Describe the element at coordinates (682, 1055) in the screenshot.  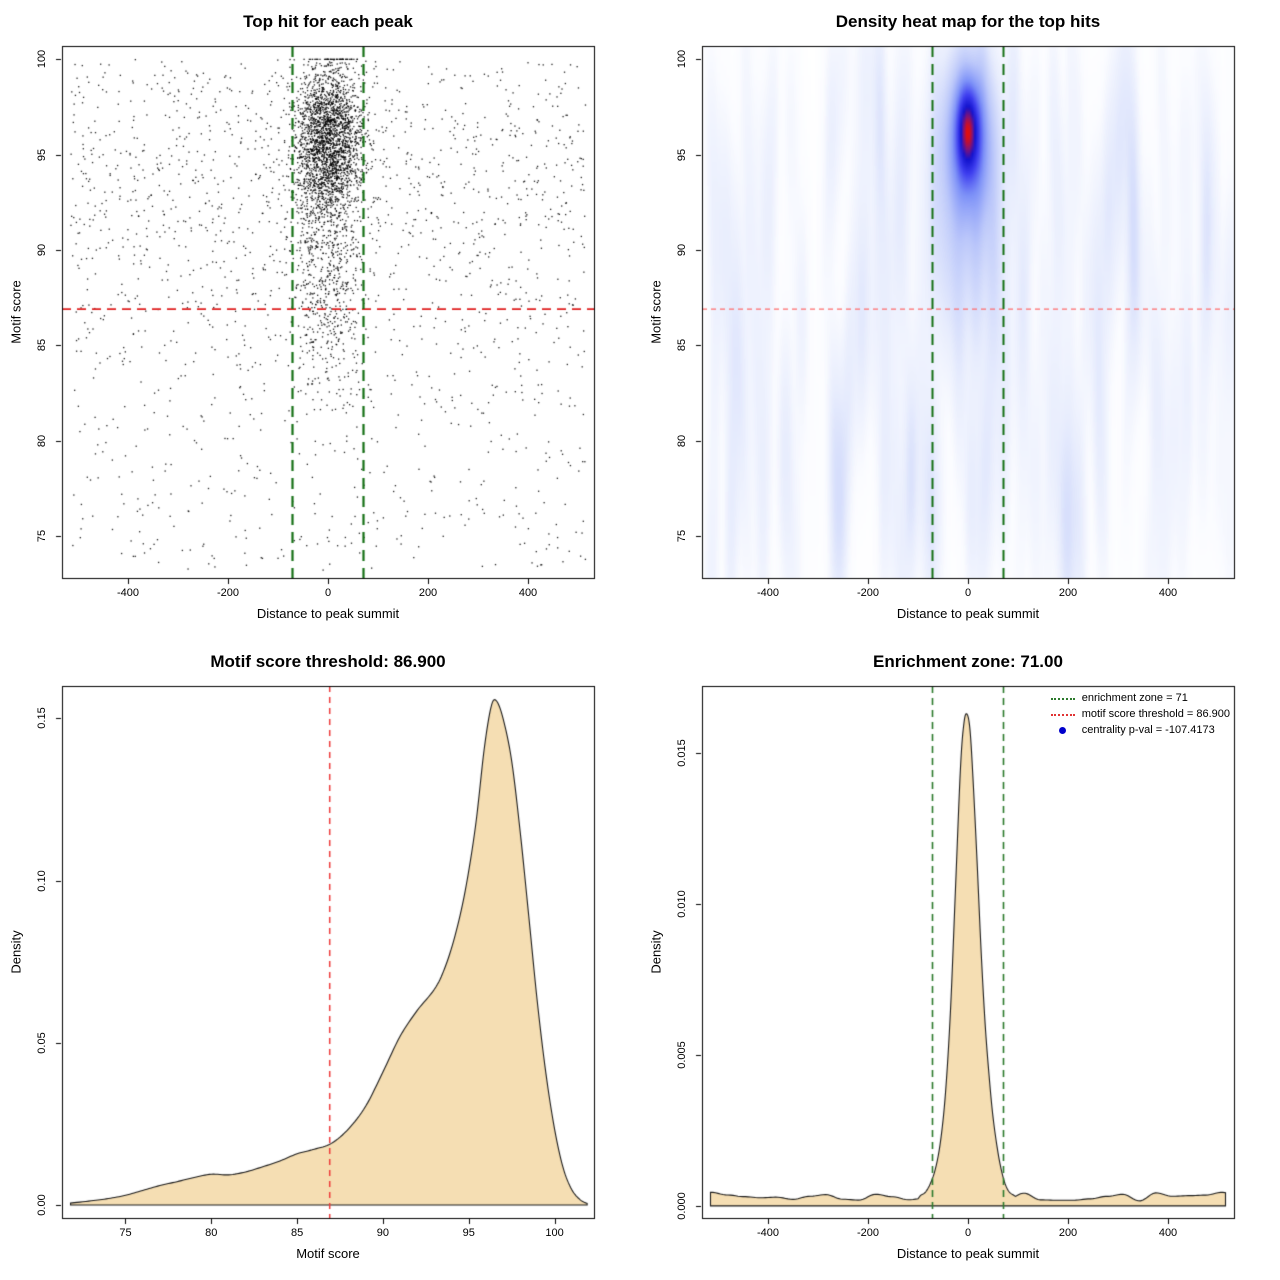
I see `y-tick-label: 0.005` at that location.